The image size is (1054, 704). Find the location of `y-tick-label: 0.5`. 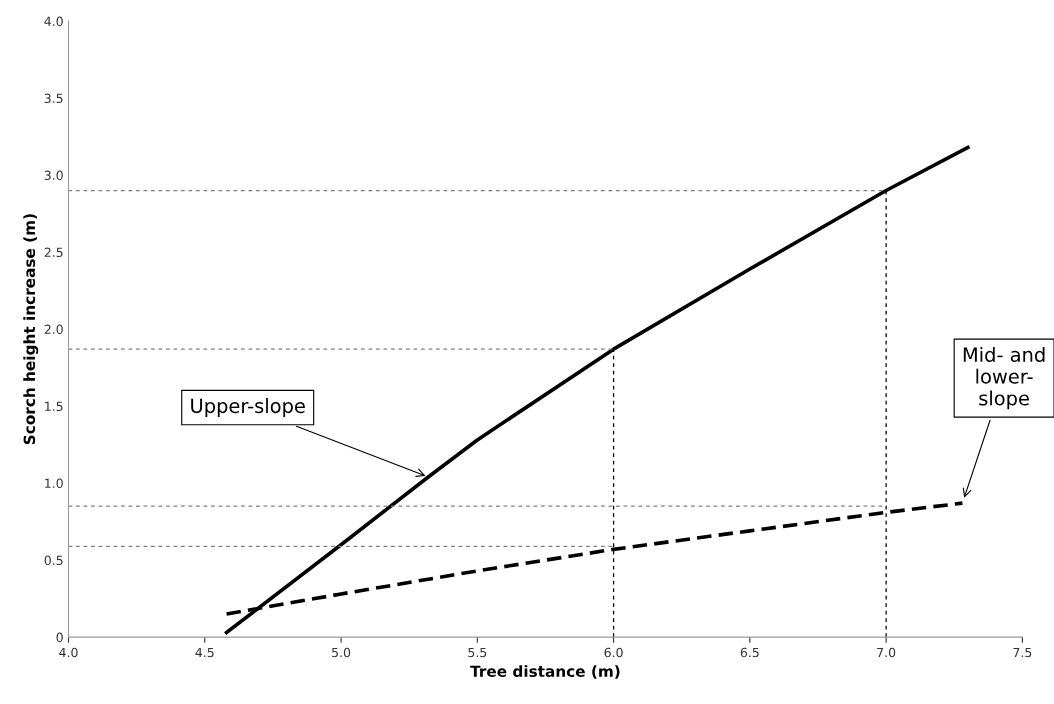

y-tick-label: 0.5 is located at coordinates (53, 560).